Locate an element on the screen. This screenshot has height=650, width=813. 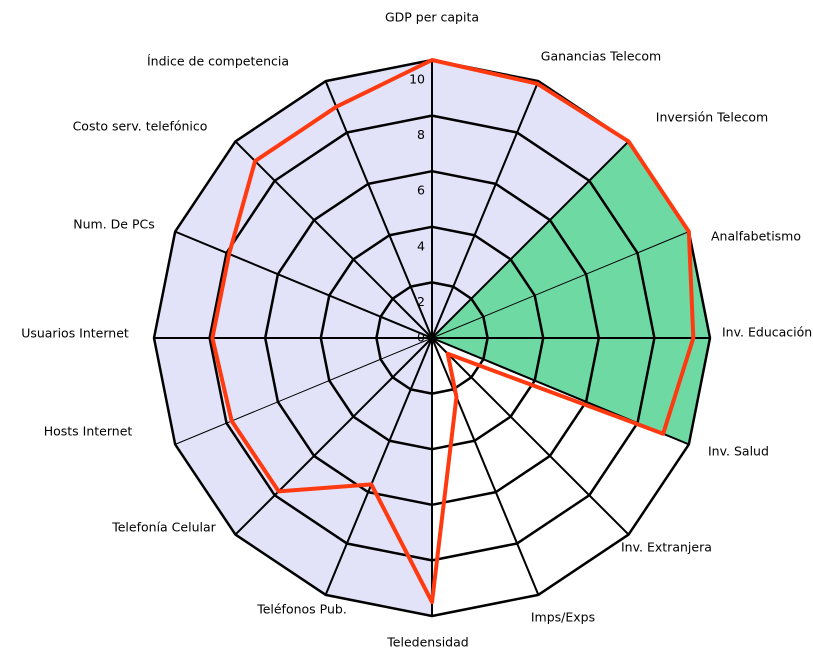
tick-label: 8 is located at coordinates (421, 134).